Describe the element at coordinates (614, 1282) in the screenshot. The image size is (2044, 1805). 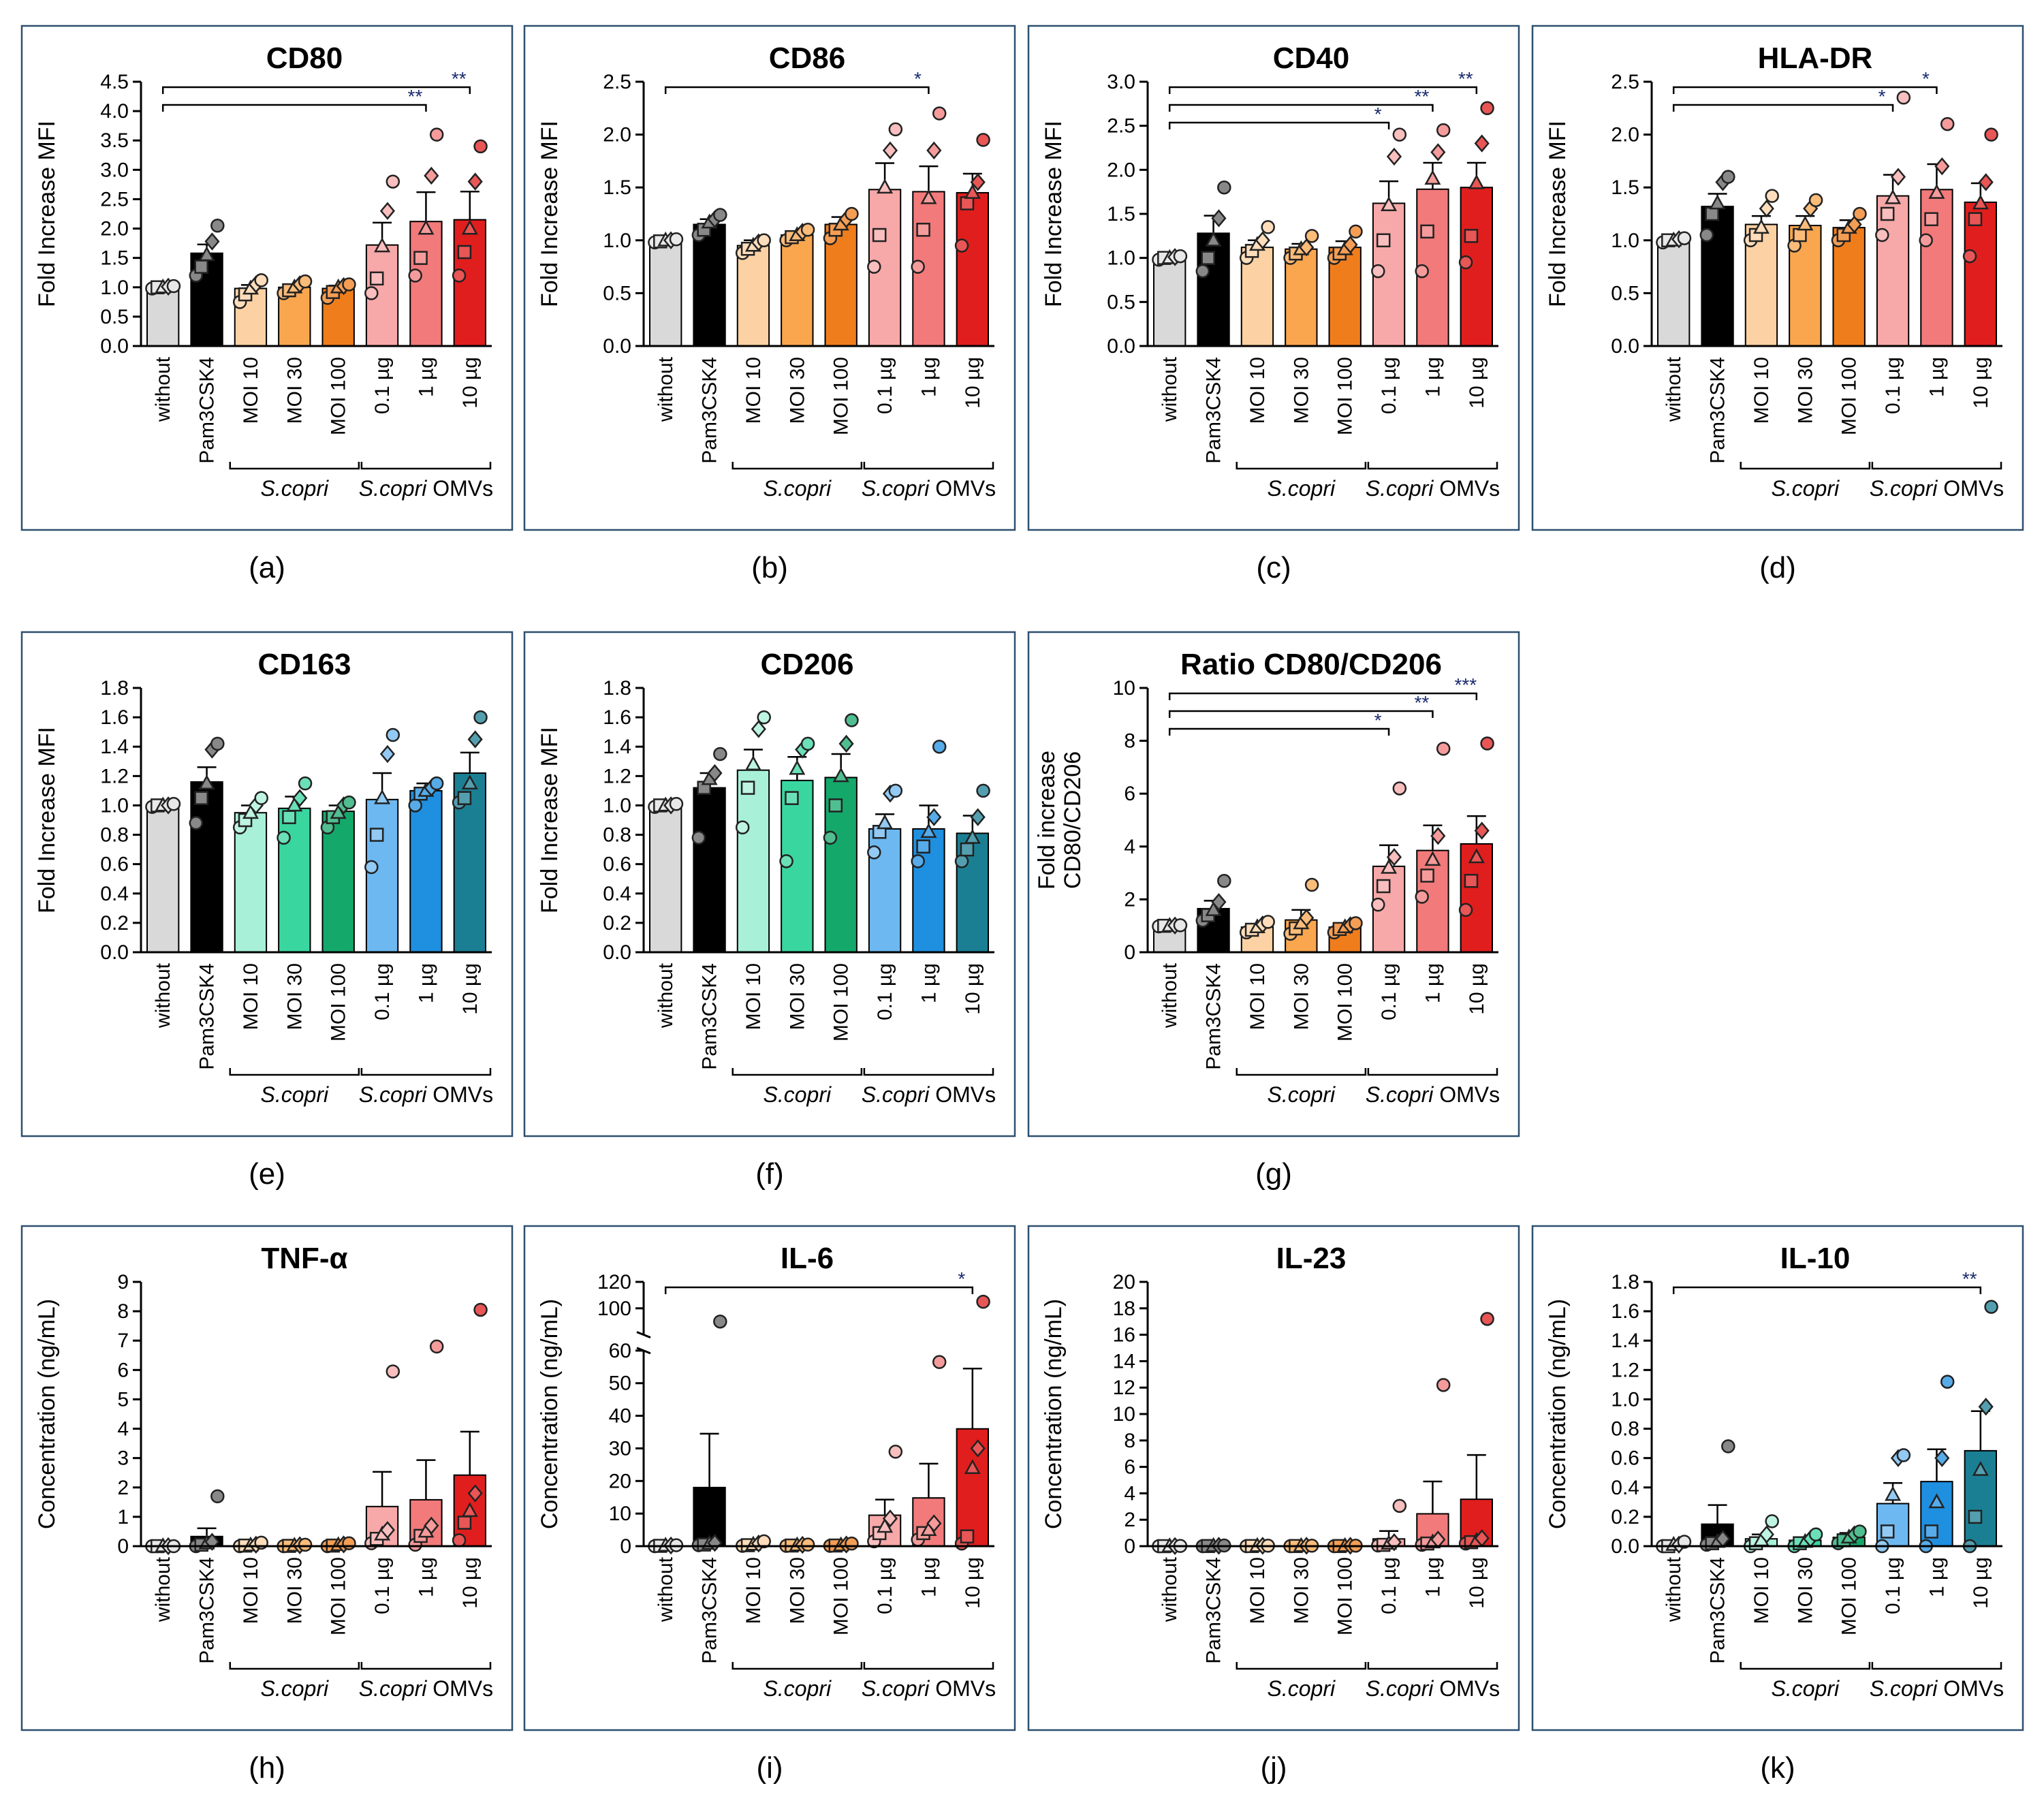
I see `y-tick-label: 120` at that location.